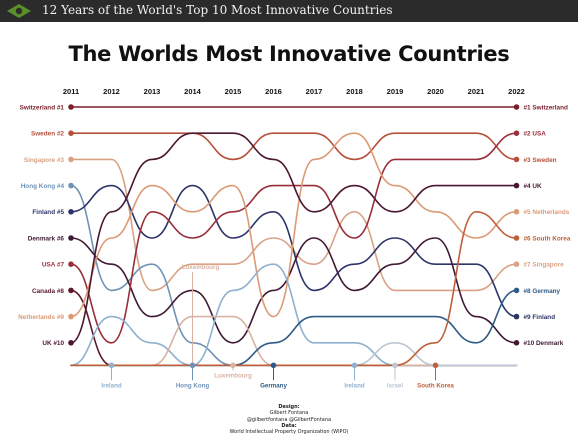 Image resolution: width=578 pixels, height=438 pixels. What do you see at coordinates (395, 91) in the screenshot?
I see `year-tick-label: 2019` at bounding box center [395, 91].